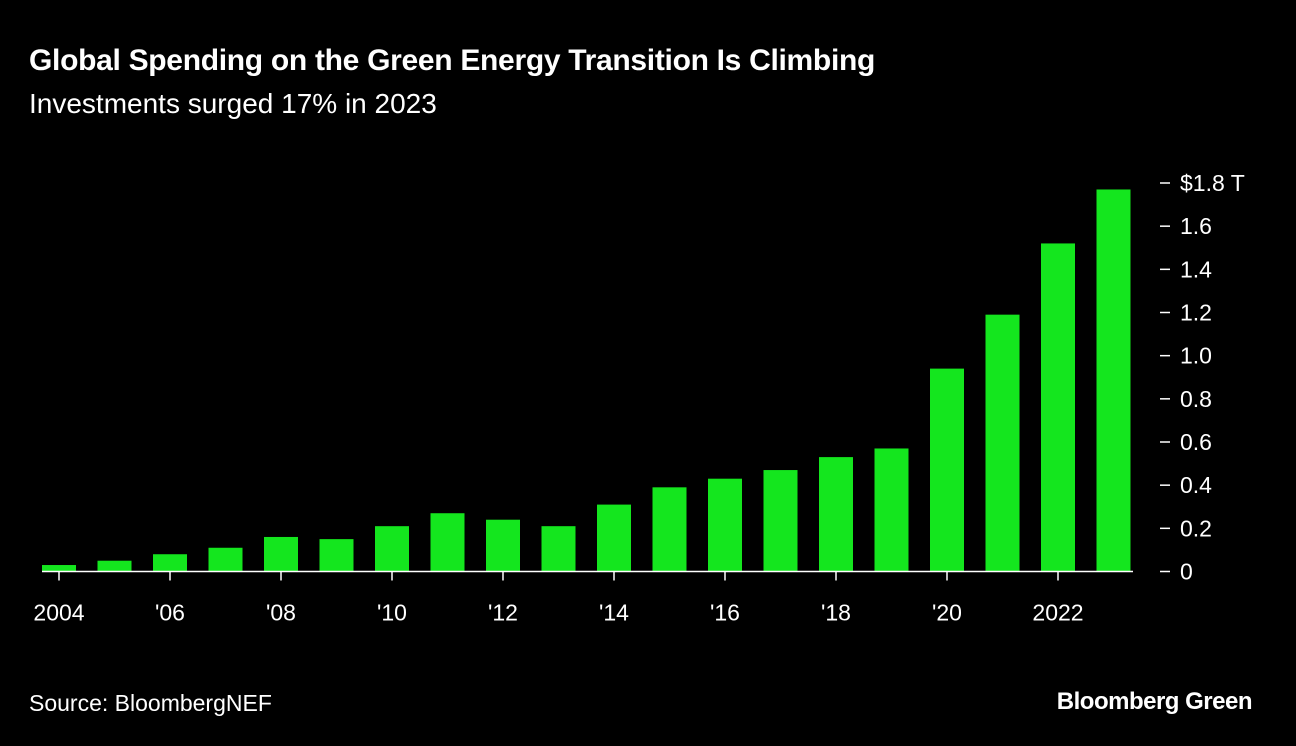  What do you see at coordinates (336, 555) in the screenshot?
I see `bar-2009` at bounding box center [336, 555].